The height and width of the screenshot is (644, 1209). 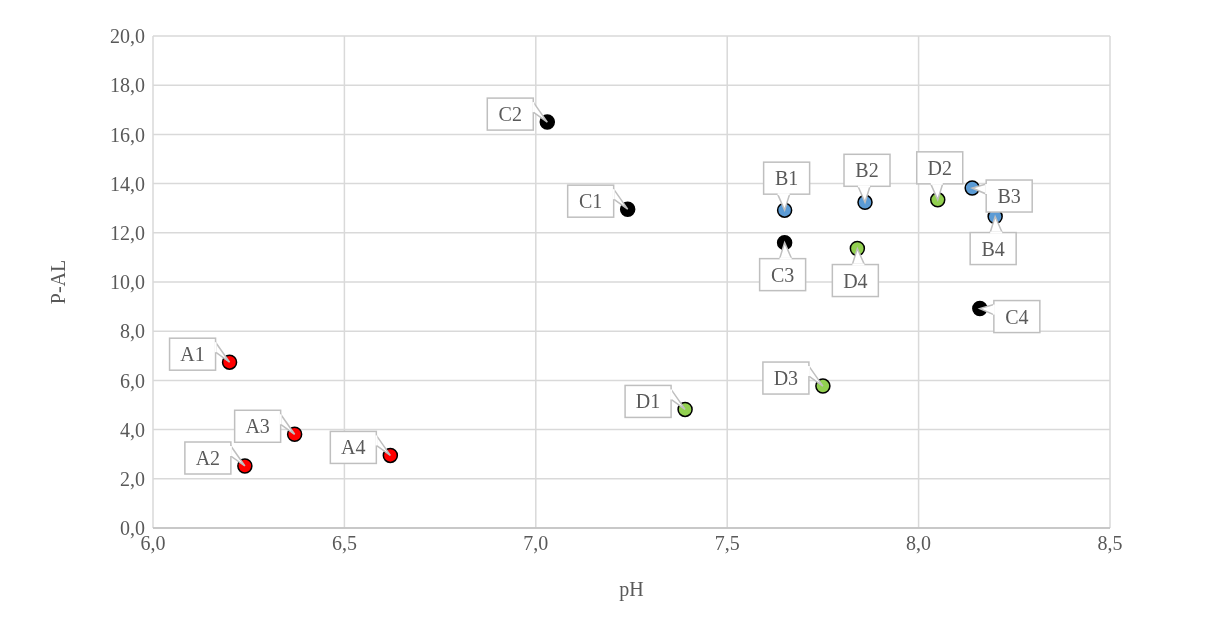 What do you see at coordinates (127, 282) in the screenshot?
I see `y-tick-label: 10,0` at bounding box center [127, 282].